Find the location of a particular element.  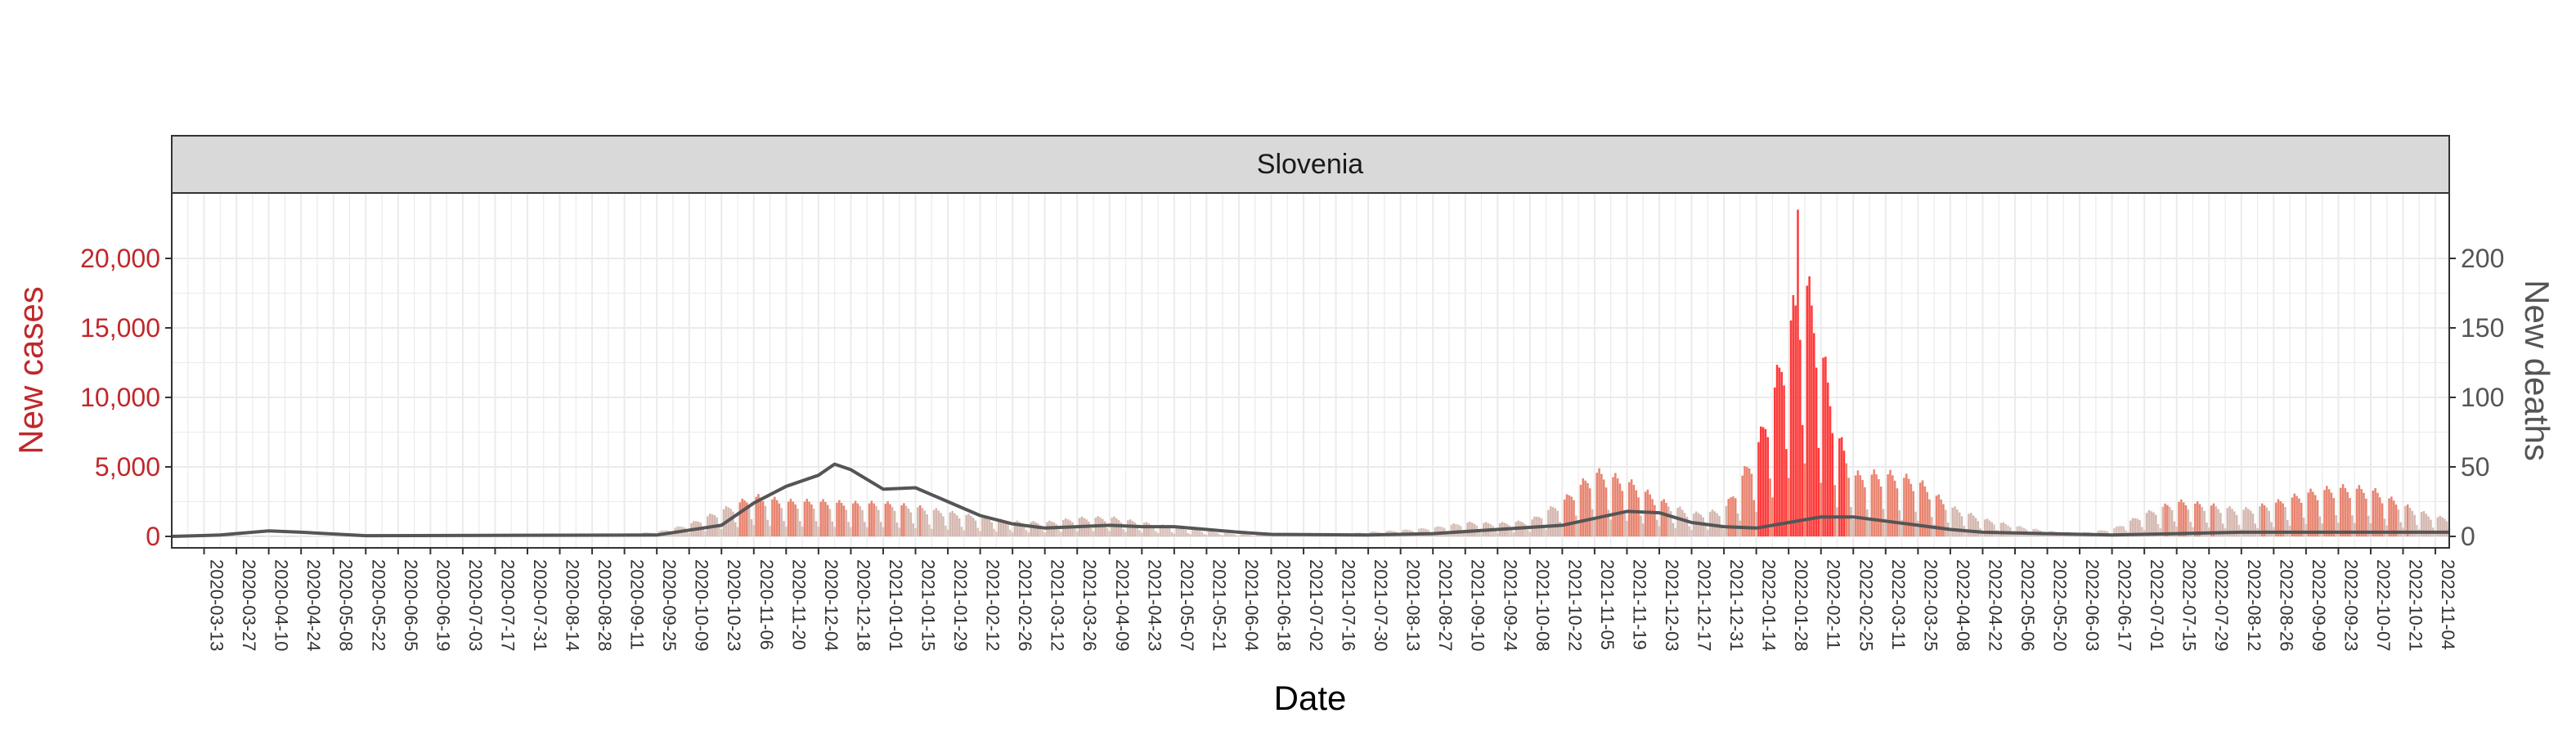

left-axis-tick-label: 5,000 is located at coordinates (128, 467).